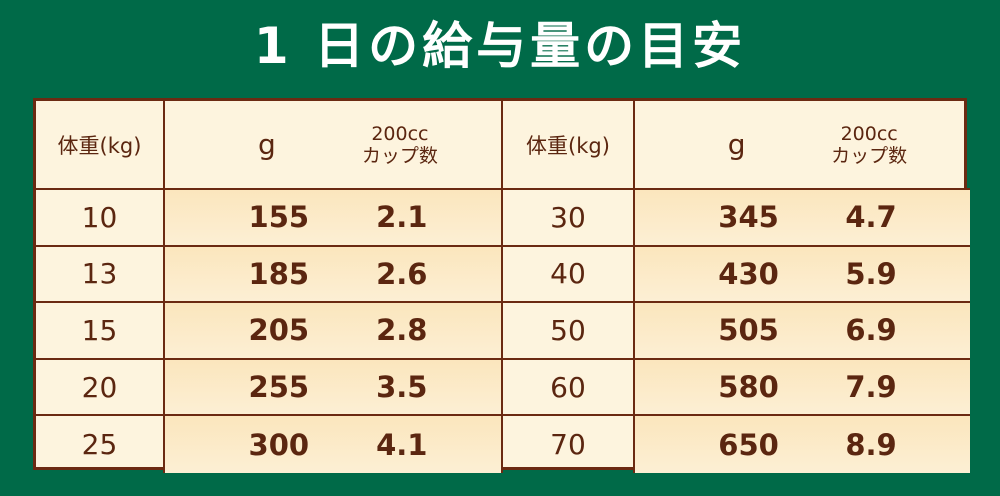 This screenshot has width=1000, height=496. Describe the element at coordinates (871, 273) in the screenshot. I see `cups-cell: 5.9` at that location.